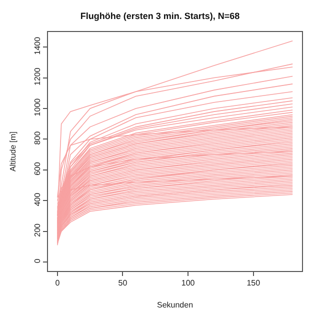 This screenshot has width=320, height=320. I want to click on chart-title: Flughöhe (ersten 3 min. Starts), N=68, so click(160, 16).